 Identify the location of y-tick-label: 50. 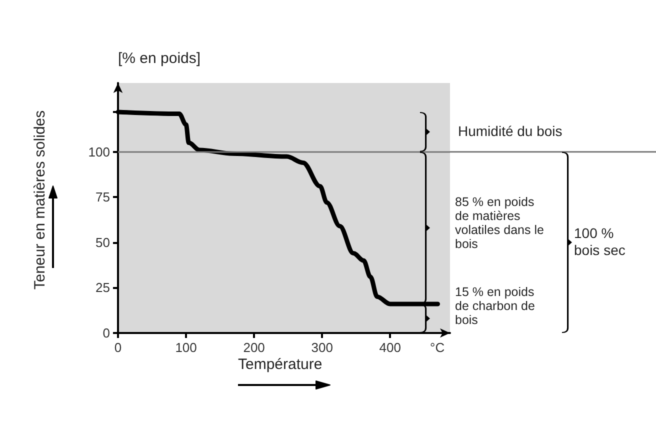
(103, 242).